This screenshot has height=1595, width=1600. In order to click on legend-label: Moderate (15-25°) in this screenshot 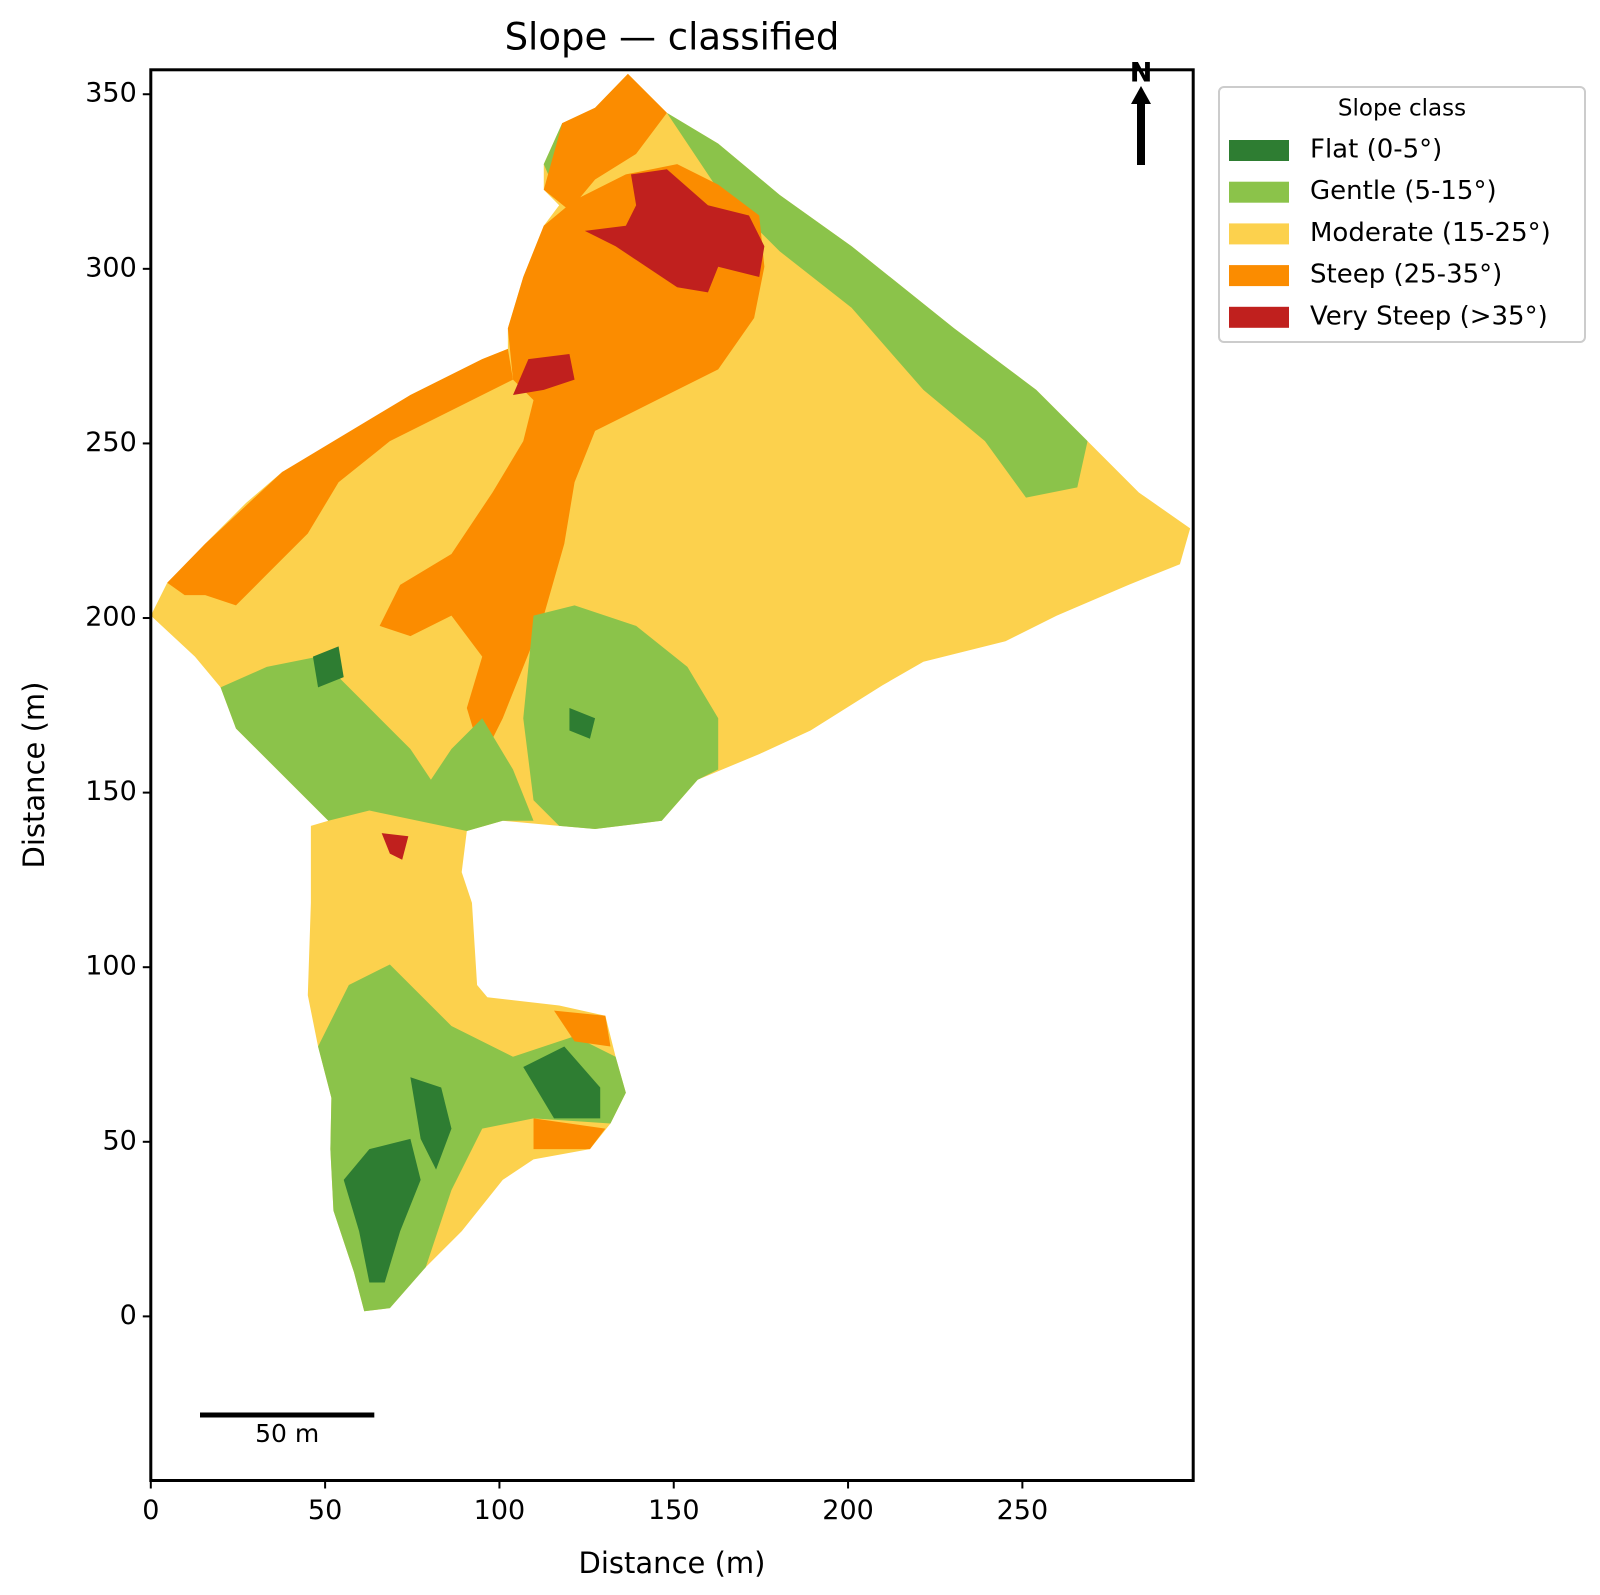, I will do `click(1430, 233)`.